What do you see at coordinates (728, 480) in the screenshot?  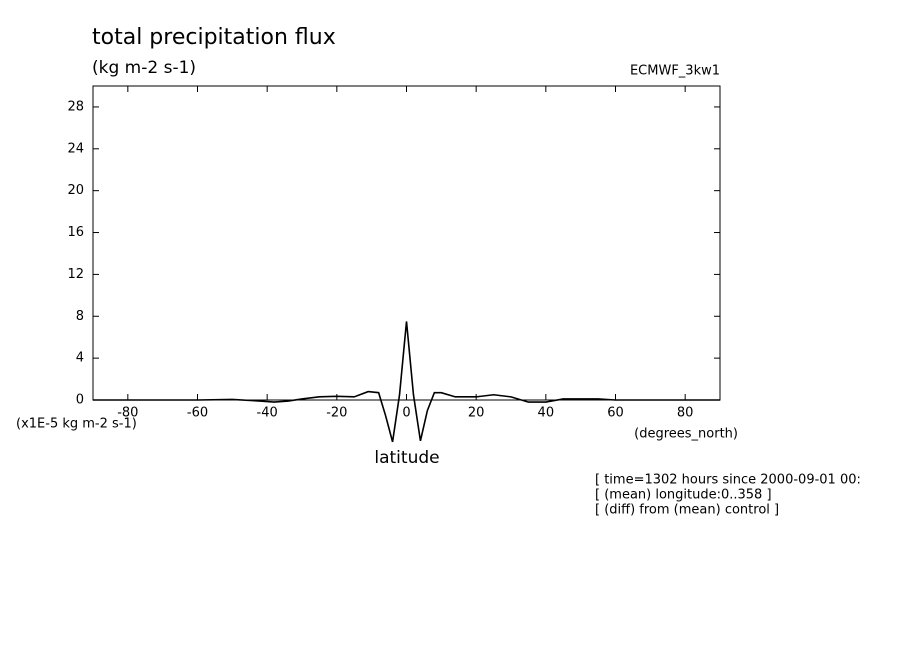 I see `note: [ time=1302 hours since 2000-09-01 00:` at bounding box center [728, 480].